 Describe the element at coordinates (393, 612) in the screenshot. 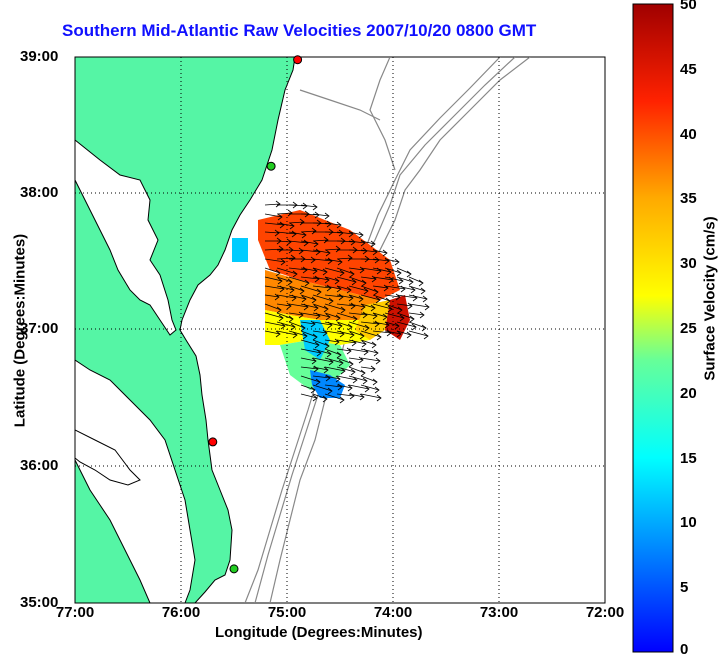

I see `x-tick-label: 74:00` at that location.